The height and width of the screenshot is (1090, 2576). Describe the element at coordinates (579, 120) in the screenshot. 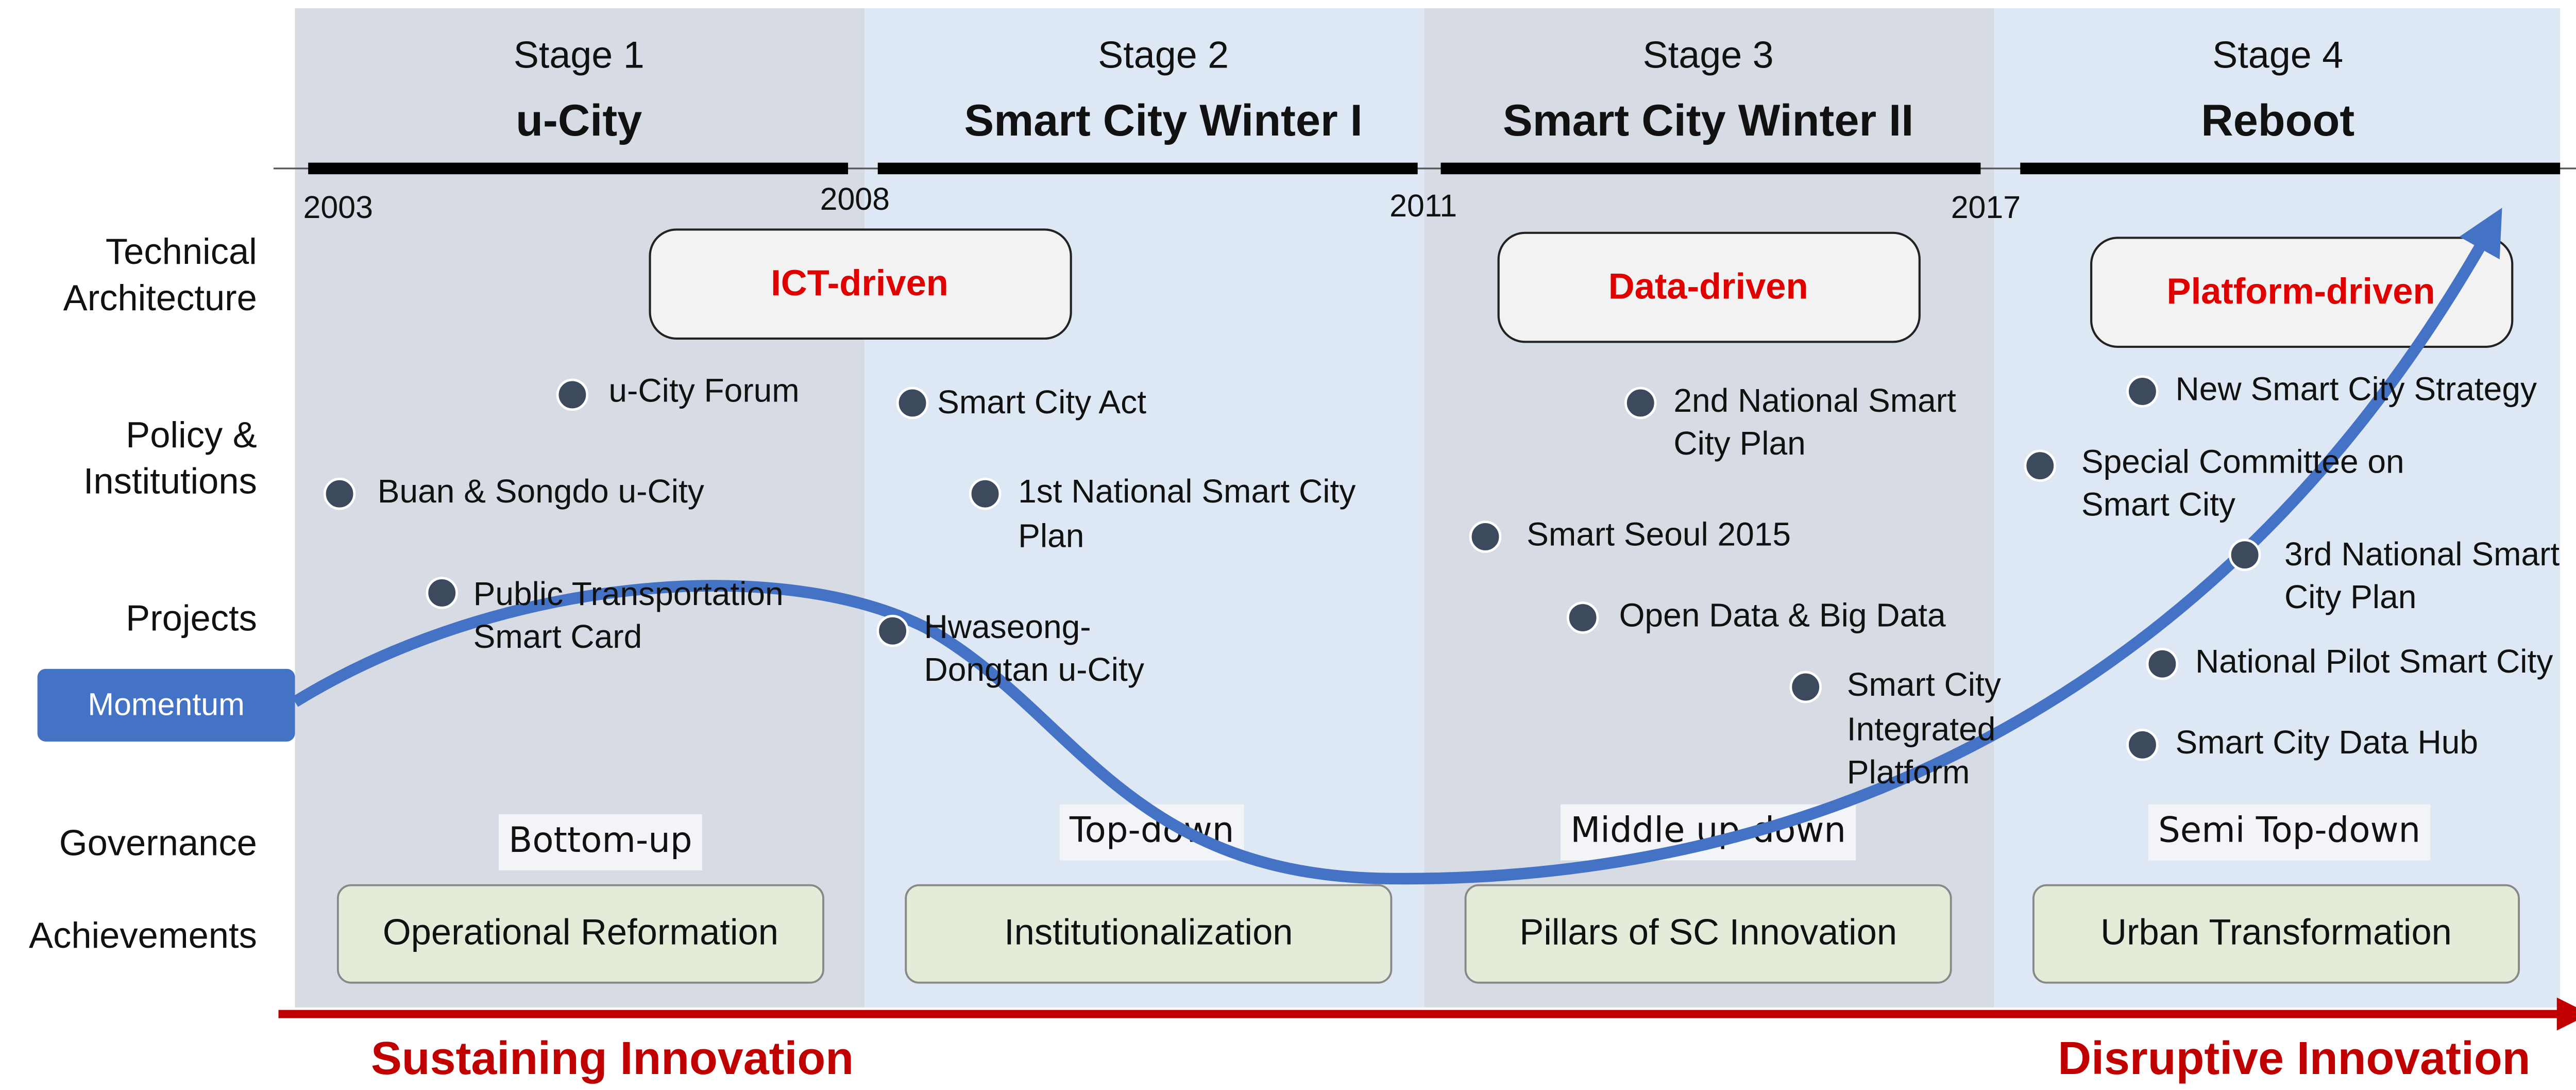

I see `stage-name: u-City` at that location.